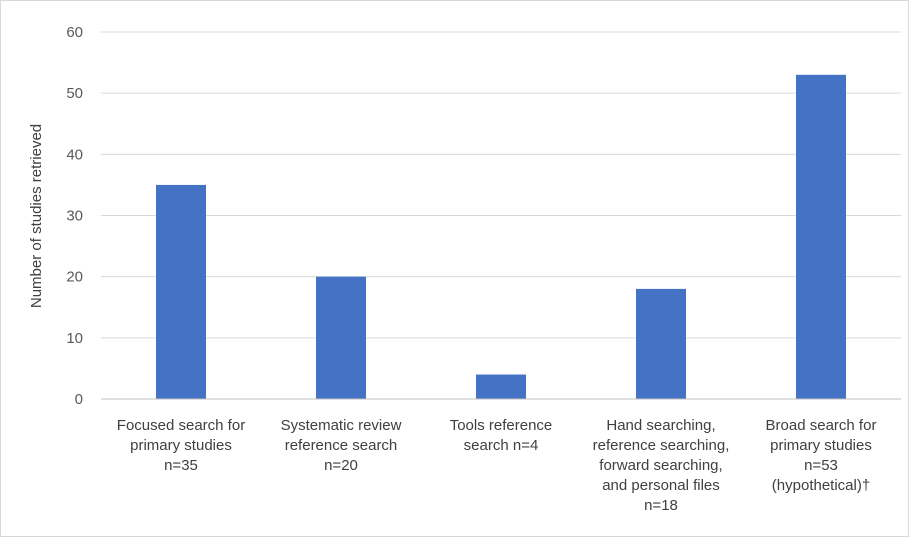 This screenshot has height=538, width=909. Describe the element at coordinates (501, 435) in the screenshot. I see `x-category-label: Tools reference search n=4` at that location.